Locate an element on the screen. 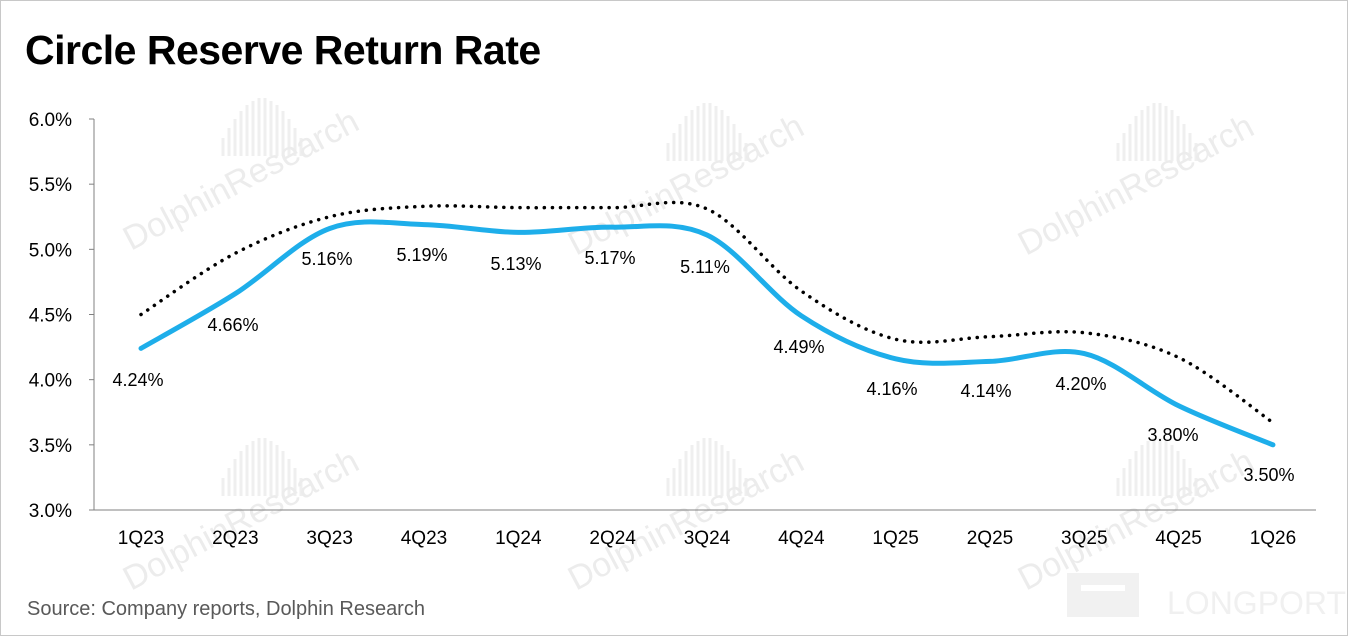 Image resolution: width=1348 pixels, height=636 pixels. x-tick-label: 4Q24 is located at coordinates (801, 538).